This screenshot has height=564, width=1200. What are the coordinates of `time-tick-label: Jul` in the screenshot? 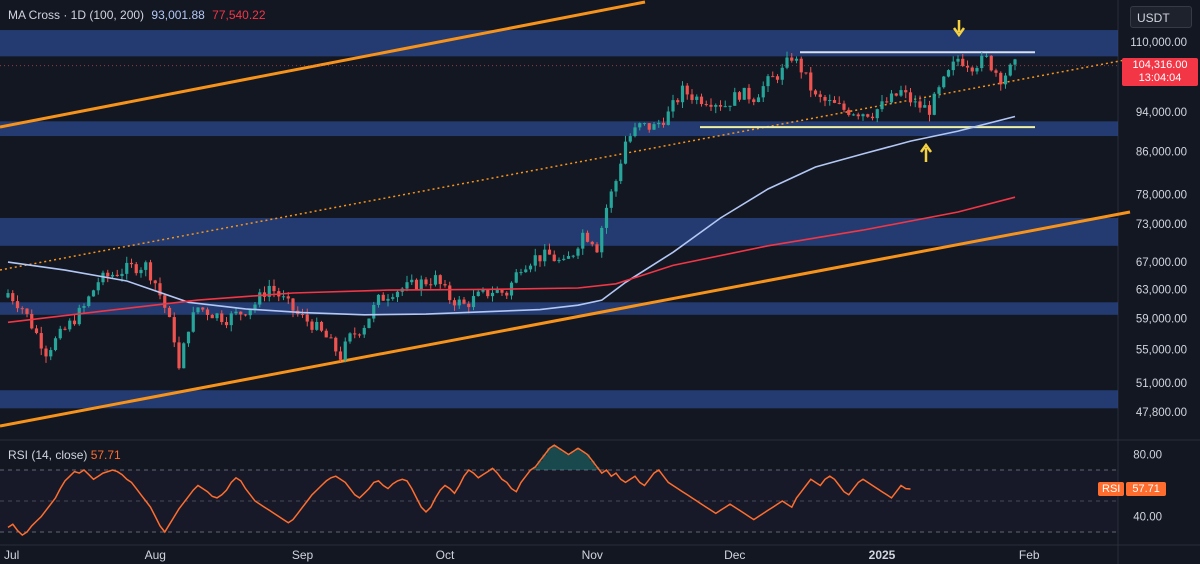 It's located at (11, 555).